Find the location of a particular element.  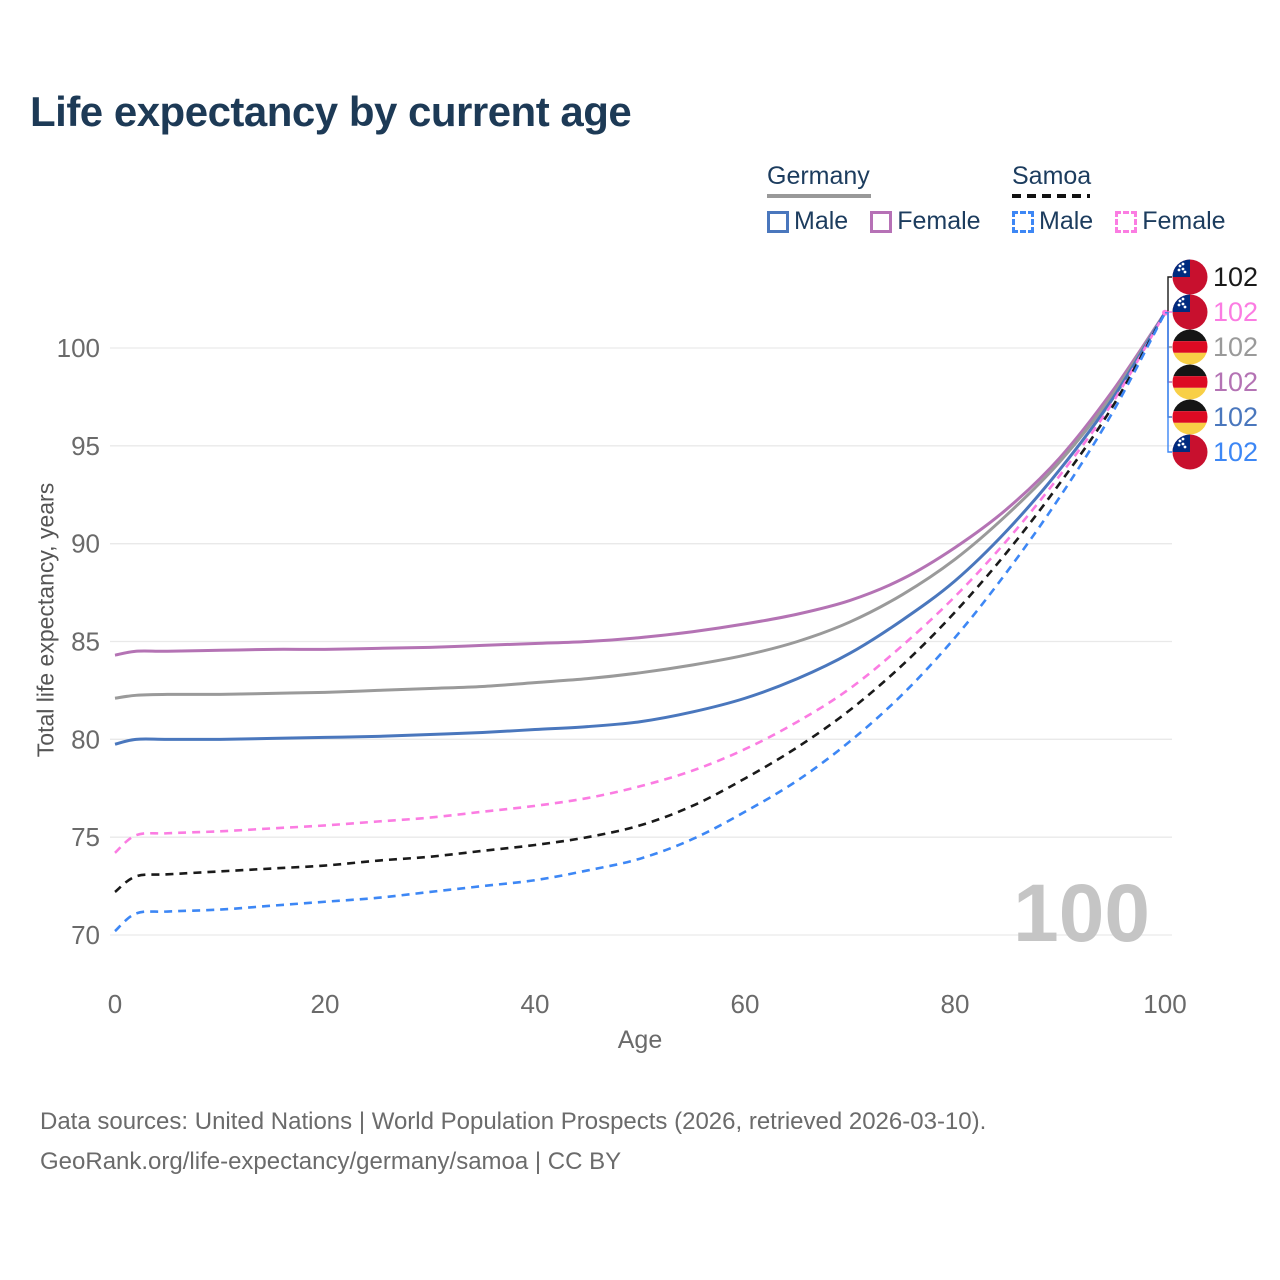

samoa-male-swatch-icon is located at coordinates (1023, 221).